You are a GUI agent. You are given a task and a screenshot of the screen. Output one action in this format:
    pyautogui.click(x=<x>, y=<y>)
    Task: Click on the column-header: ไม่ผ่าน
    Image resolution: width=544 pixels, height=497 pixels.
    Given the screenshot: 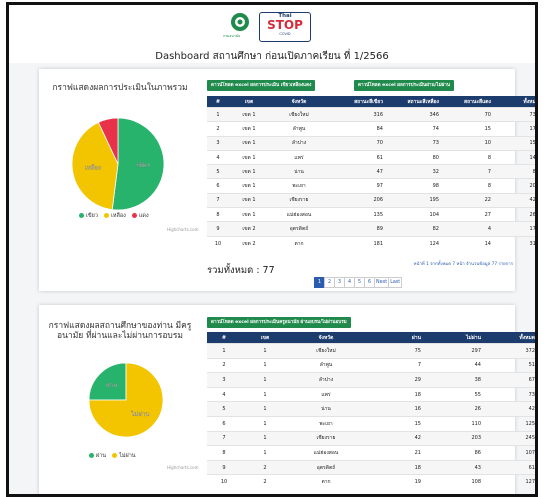 What is the action you would take?
    pyautogui.click(x=453, y=338)
    